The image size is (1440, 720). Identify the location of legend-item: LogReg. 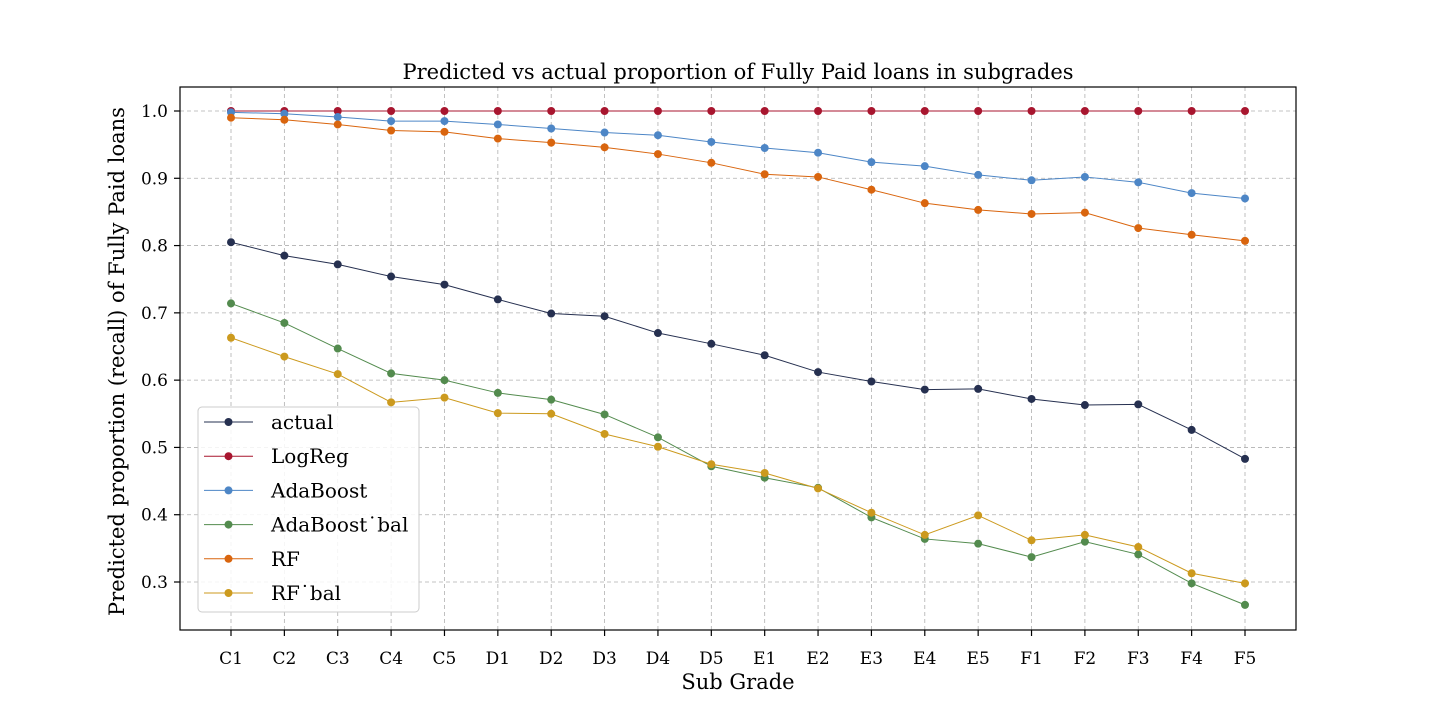
(276, 456).